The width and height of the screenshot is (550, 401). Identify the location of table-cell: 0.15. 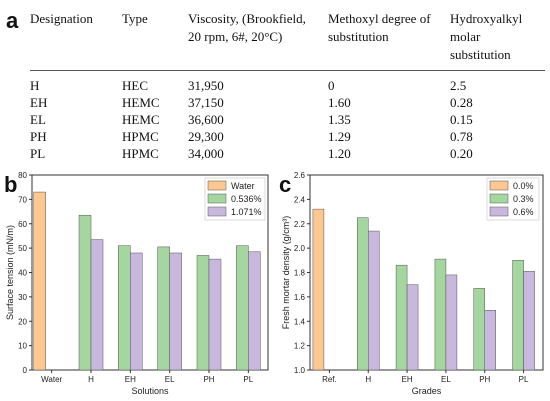
(497, 119).